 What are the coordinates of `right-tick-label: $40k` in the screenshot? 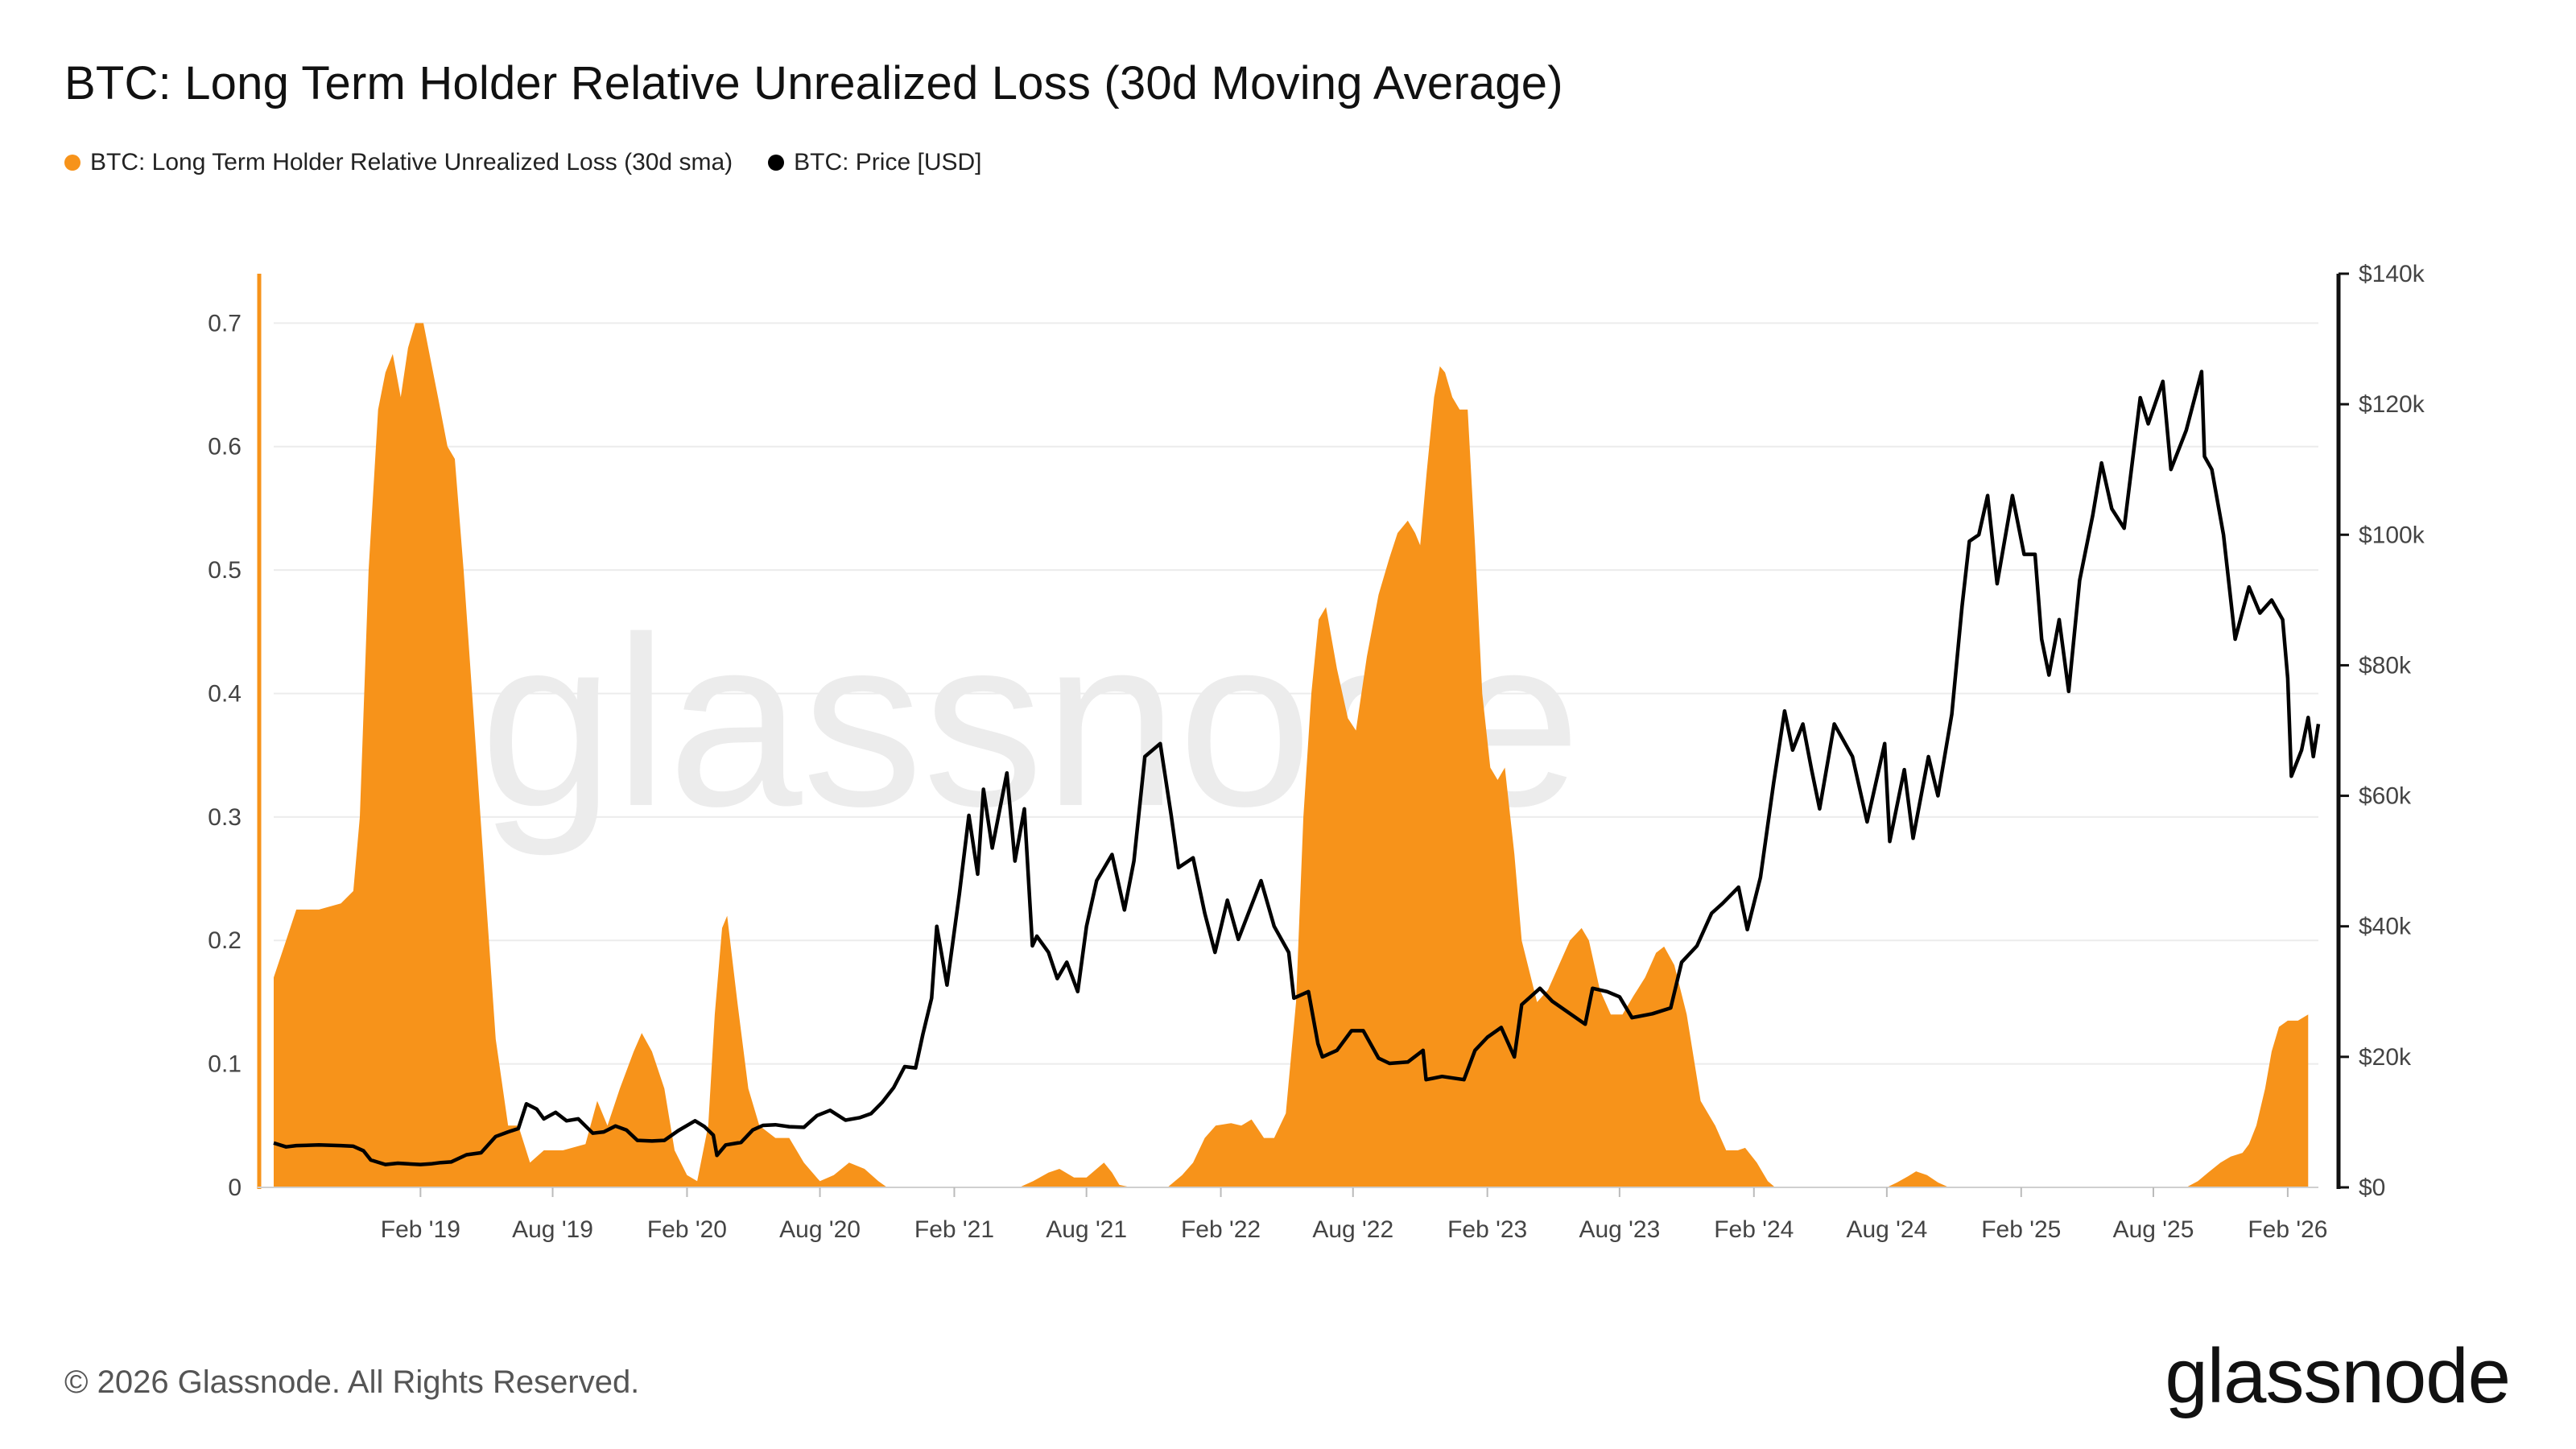 It's located at (2385, 927).